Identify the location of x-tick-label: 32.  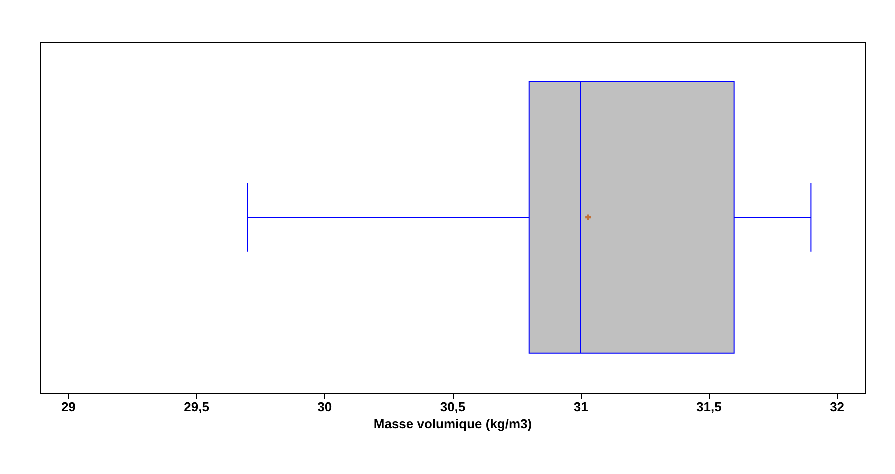
(837, 407).